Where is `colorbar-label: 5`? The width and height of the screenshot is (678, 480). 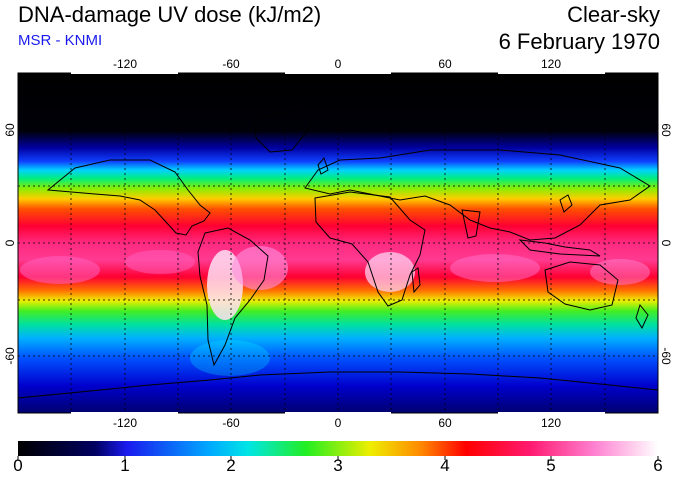 colorbar-label: 5 is located at coordinates (551, 465).